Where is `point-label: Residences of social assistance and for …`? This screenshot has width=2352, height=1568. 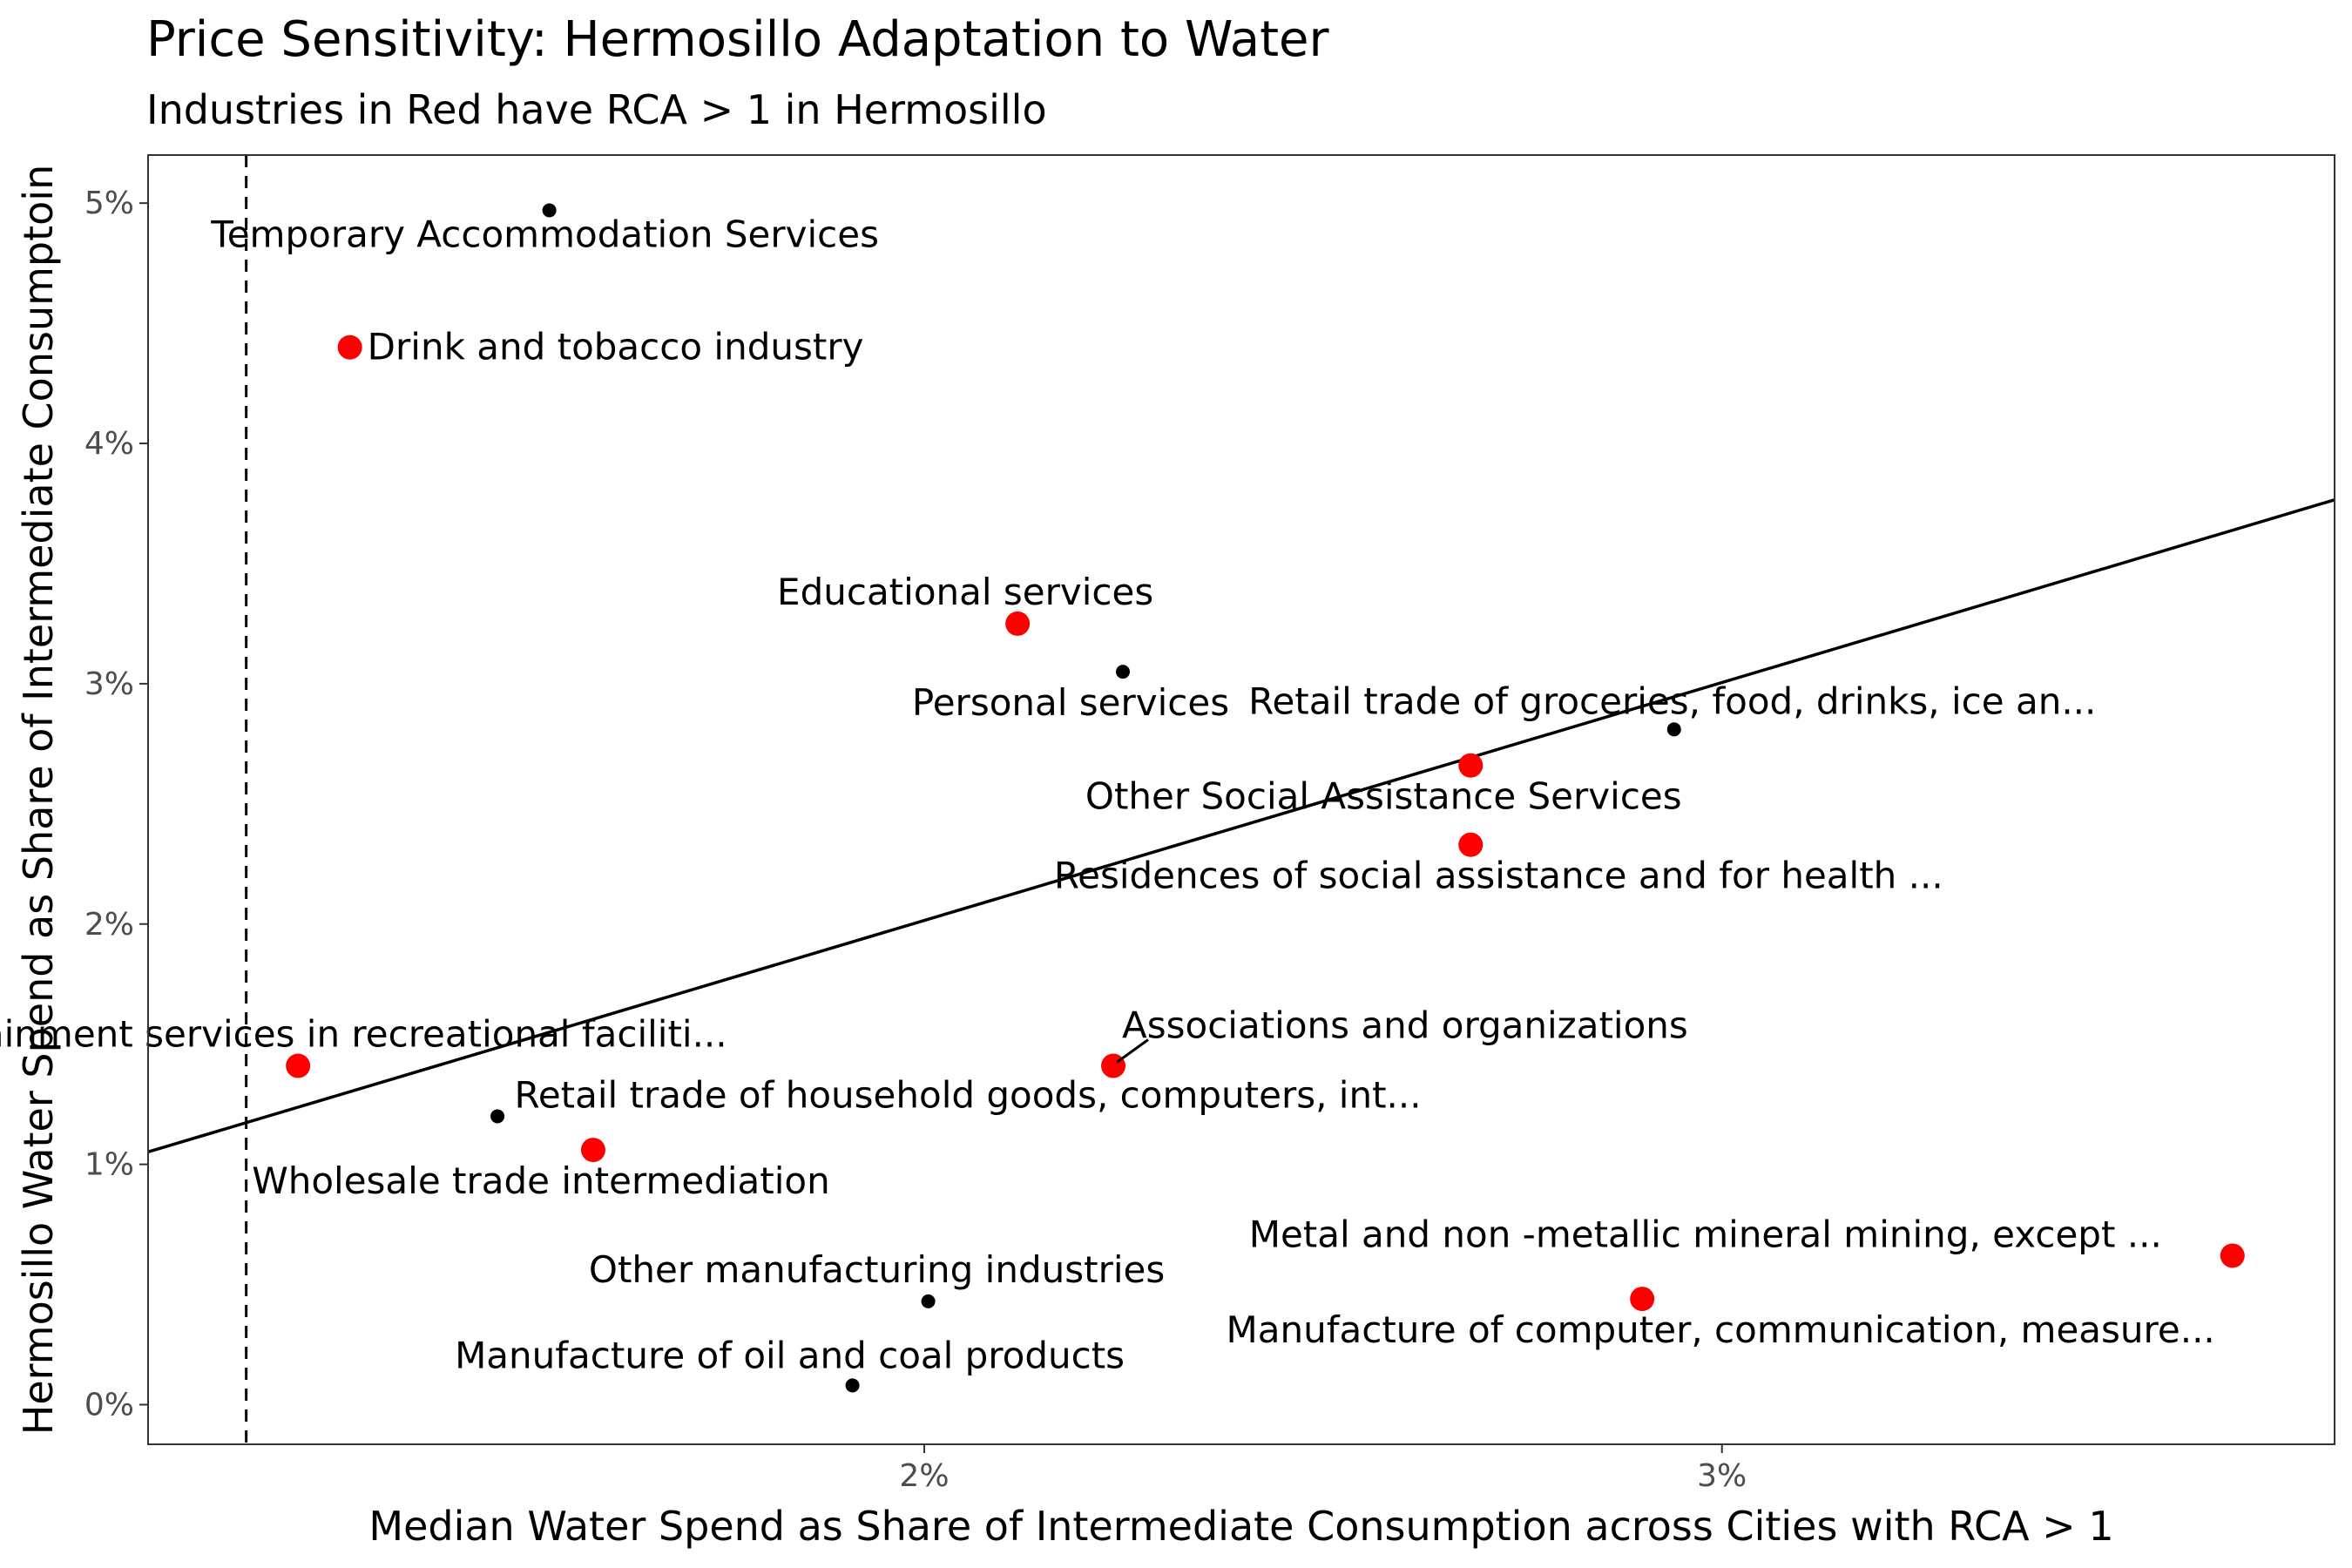 point-label: Residences of social assistance and for … is located at coordinates (1498, 876).